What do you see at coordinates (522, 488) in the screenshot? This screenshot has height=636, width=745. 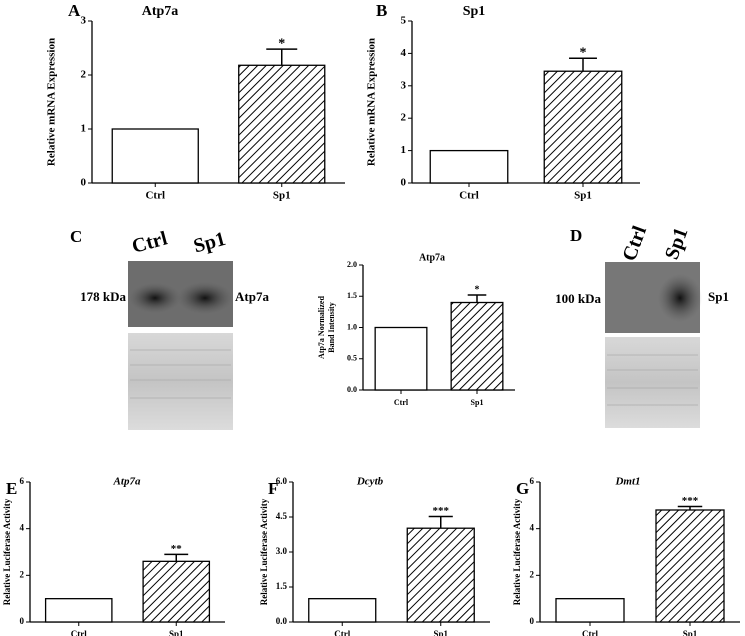 I see `panel-letter: G` at bounding box center [522, 488].